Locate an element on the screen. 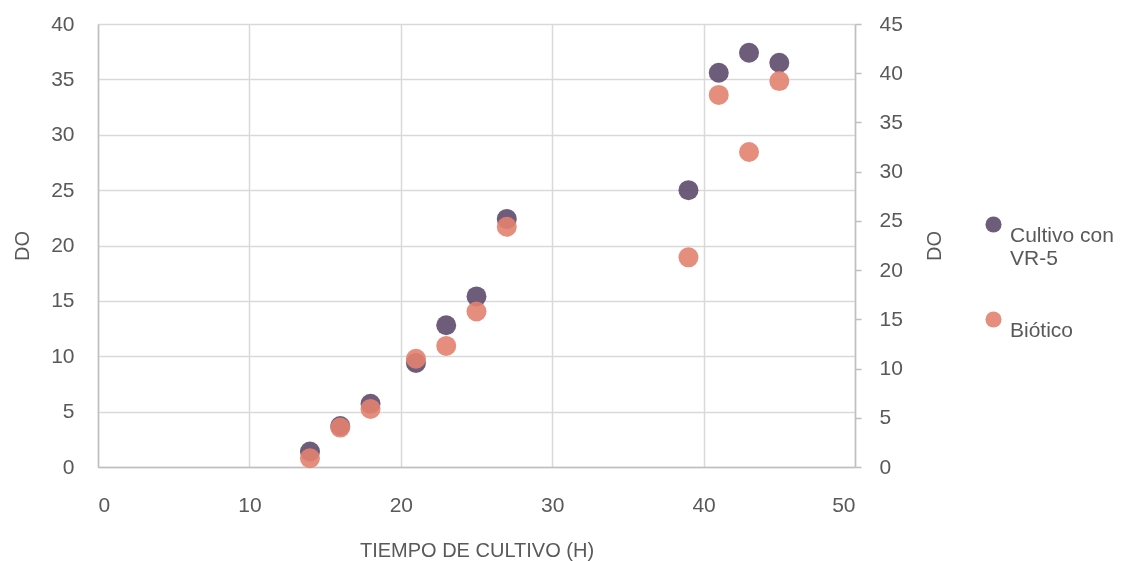 The height and width of the screenshot is (561, 1133). x-tick-label: 30 is located at coordinates (553, 504).